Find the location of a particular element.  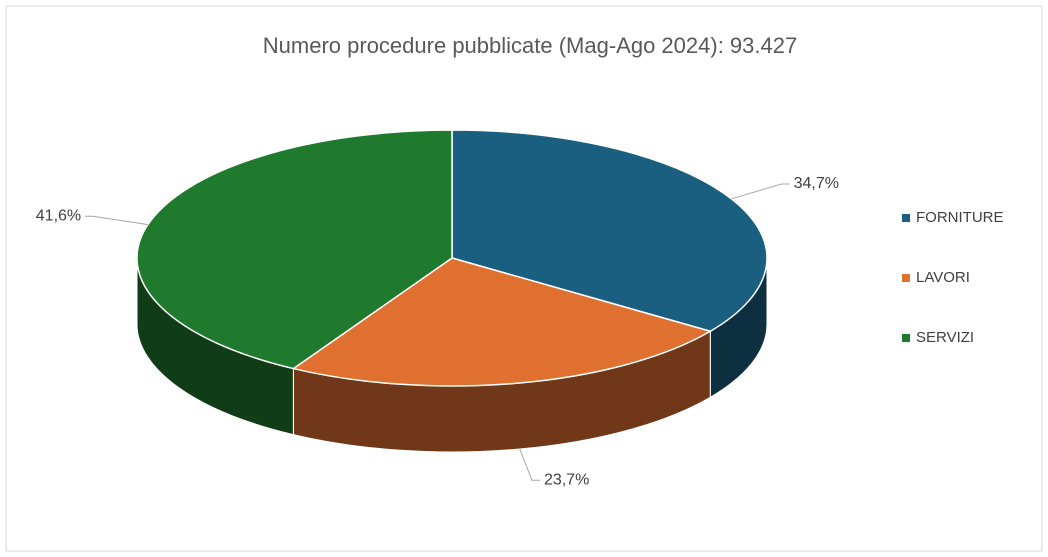

data-label: 23,7% is located at coordinates (566, 479).